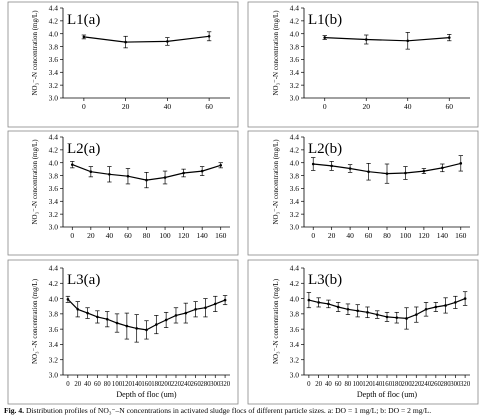  I want to click on series-line, so click(387, 39).